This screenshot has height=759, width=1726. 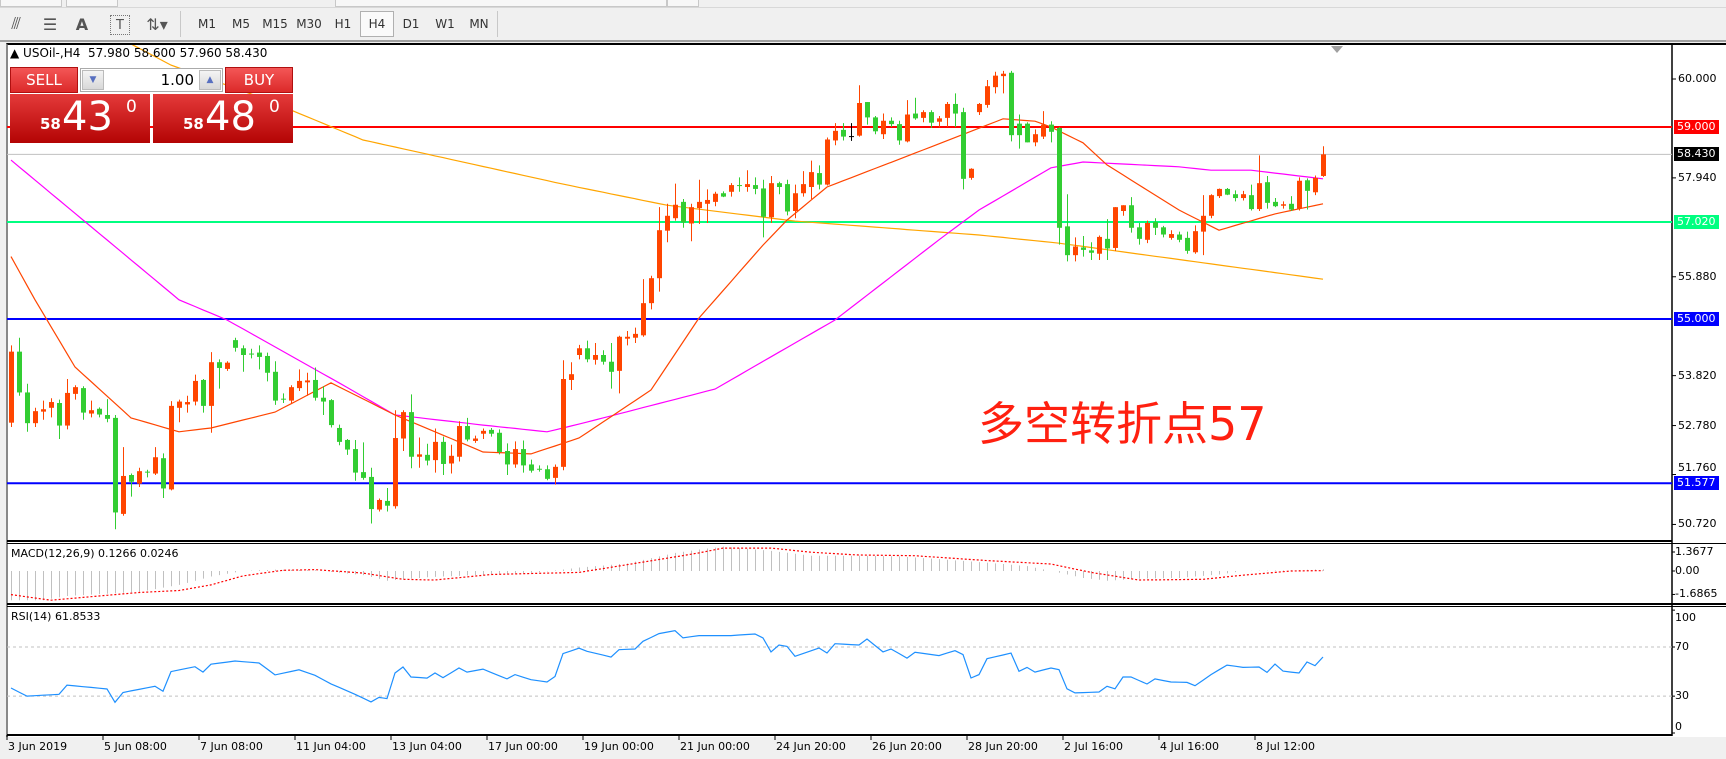 I want to click on timeframe-group: M1 M5 M15 M30 H1 H4 D1 W1 MN, so click(x=343, y=24).